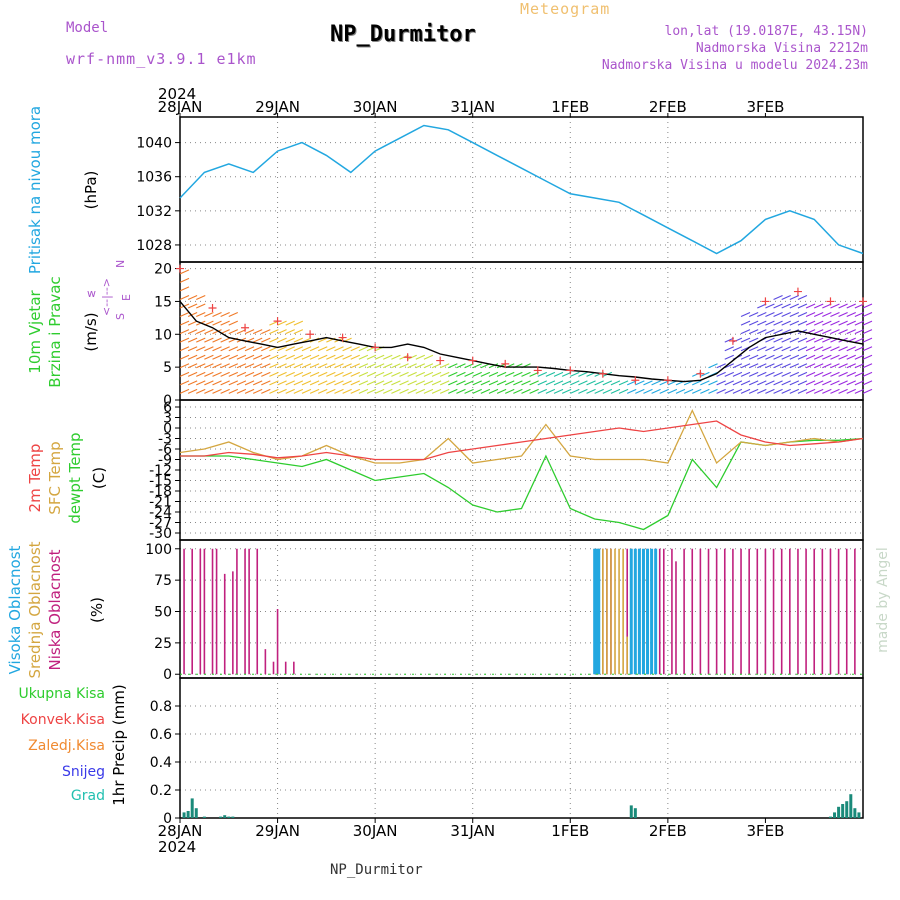 This screenshot has width=900, height=900. Describe the element at coordinates (277, 107) in the screenshot. I see `x-tick-label: 29JAN` at that location.